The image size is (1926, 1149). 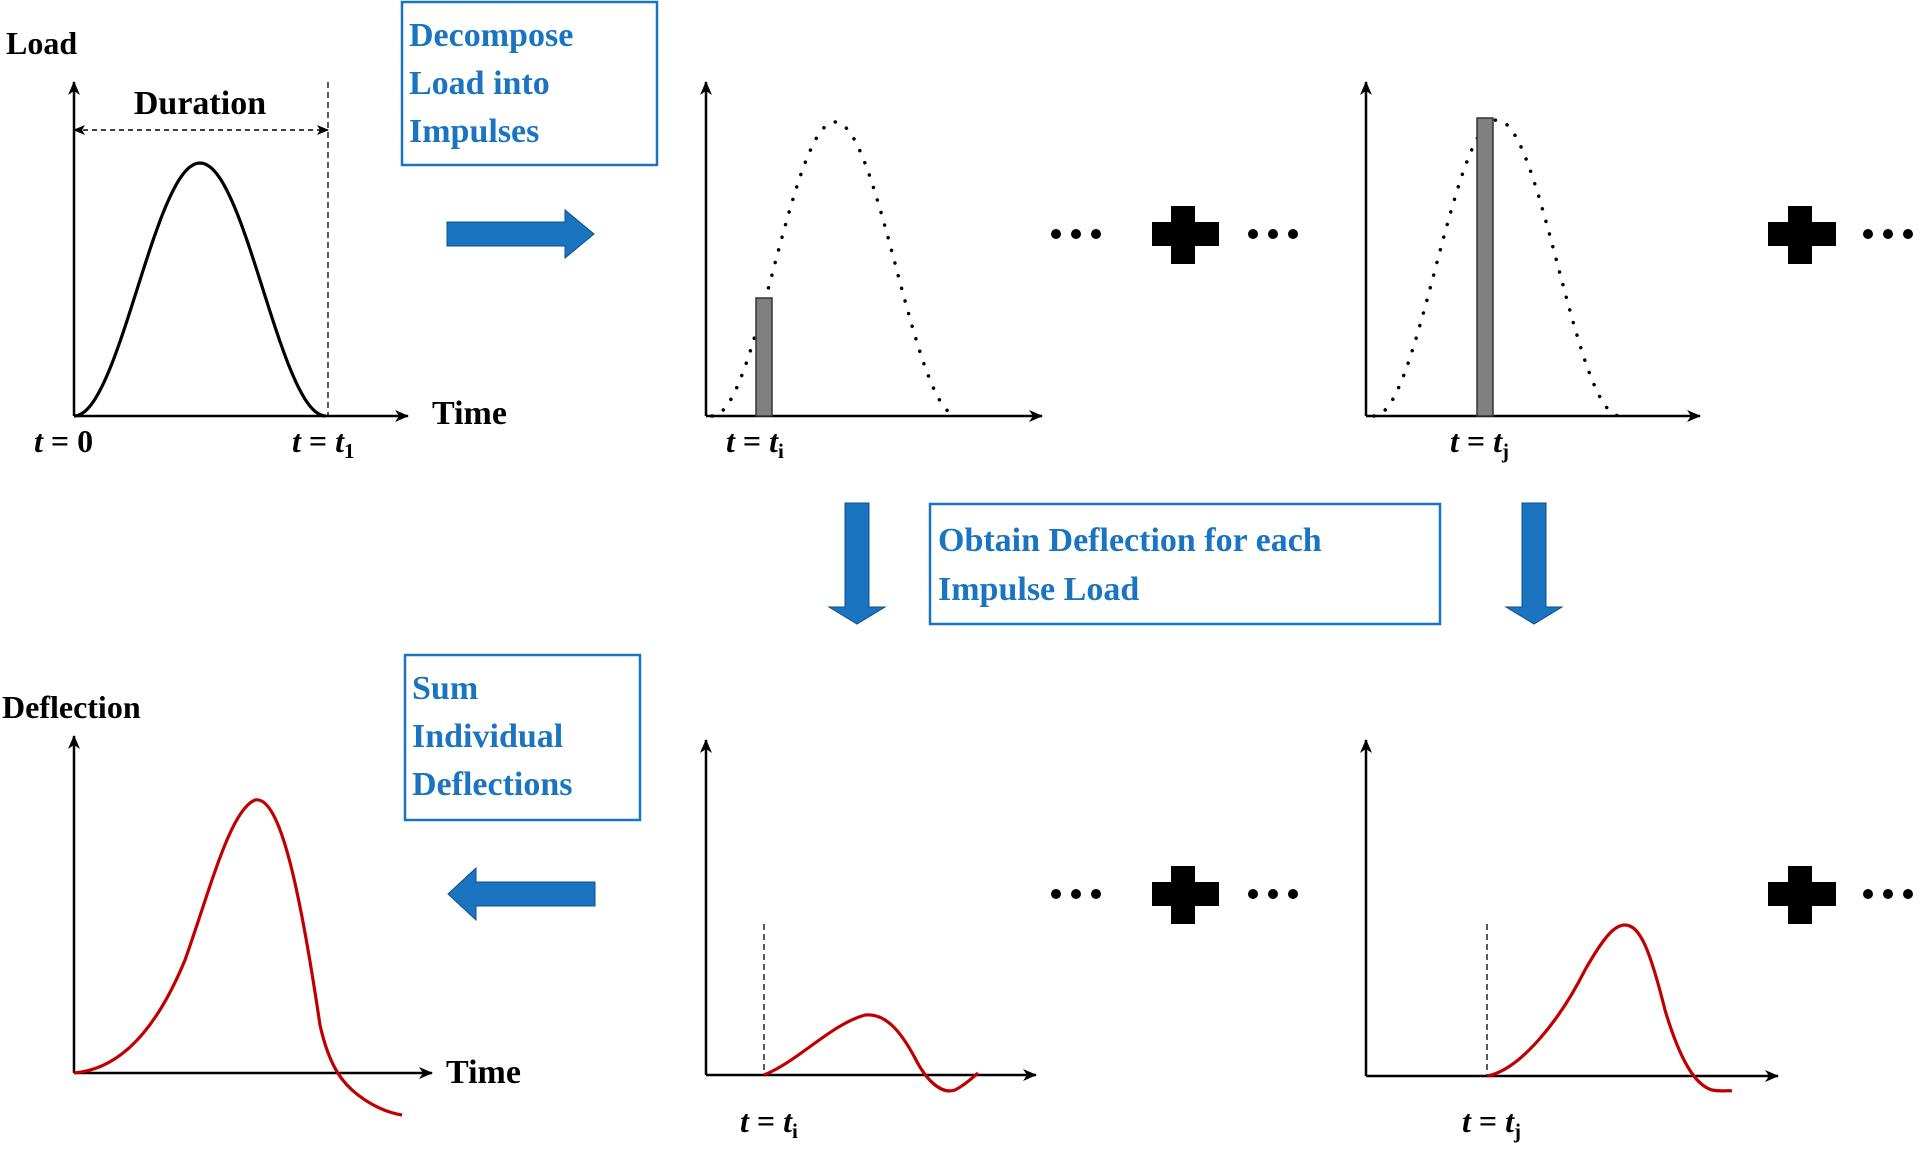 What do you see at coordinates (469, 413) in the screenshot?
I see `load-time-label: Time` at bounding box center [469, 413].